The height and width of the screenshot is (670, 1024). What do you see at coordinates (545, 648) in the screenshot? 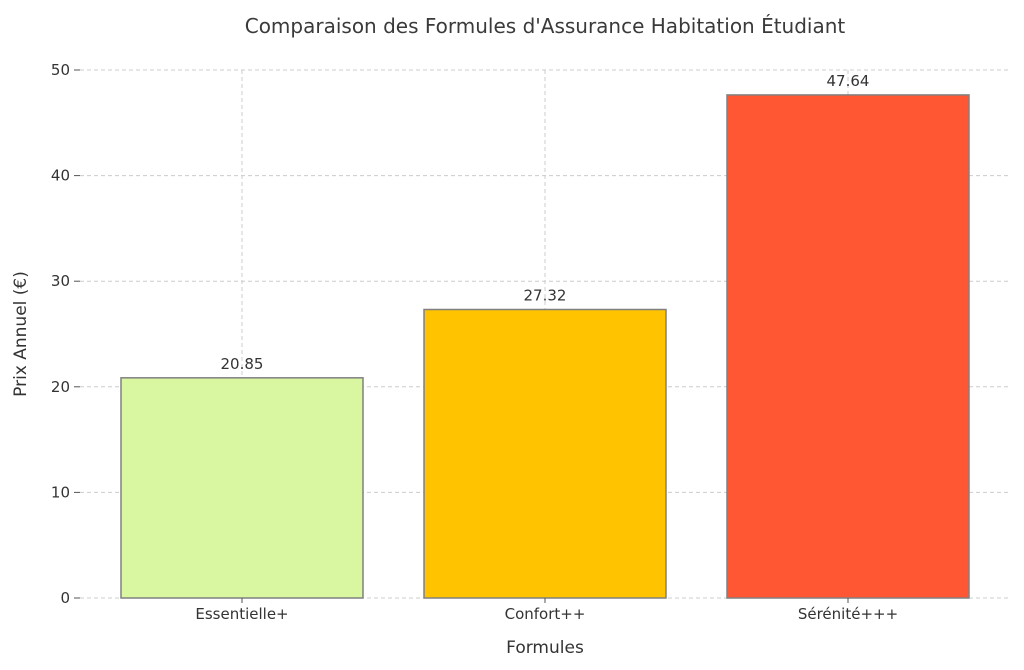
I see `x-axis-label: Formules` at bounding box center [545, 648].